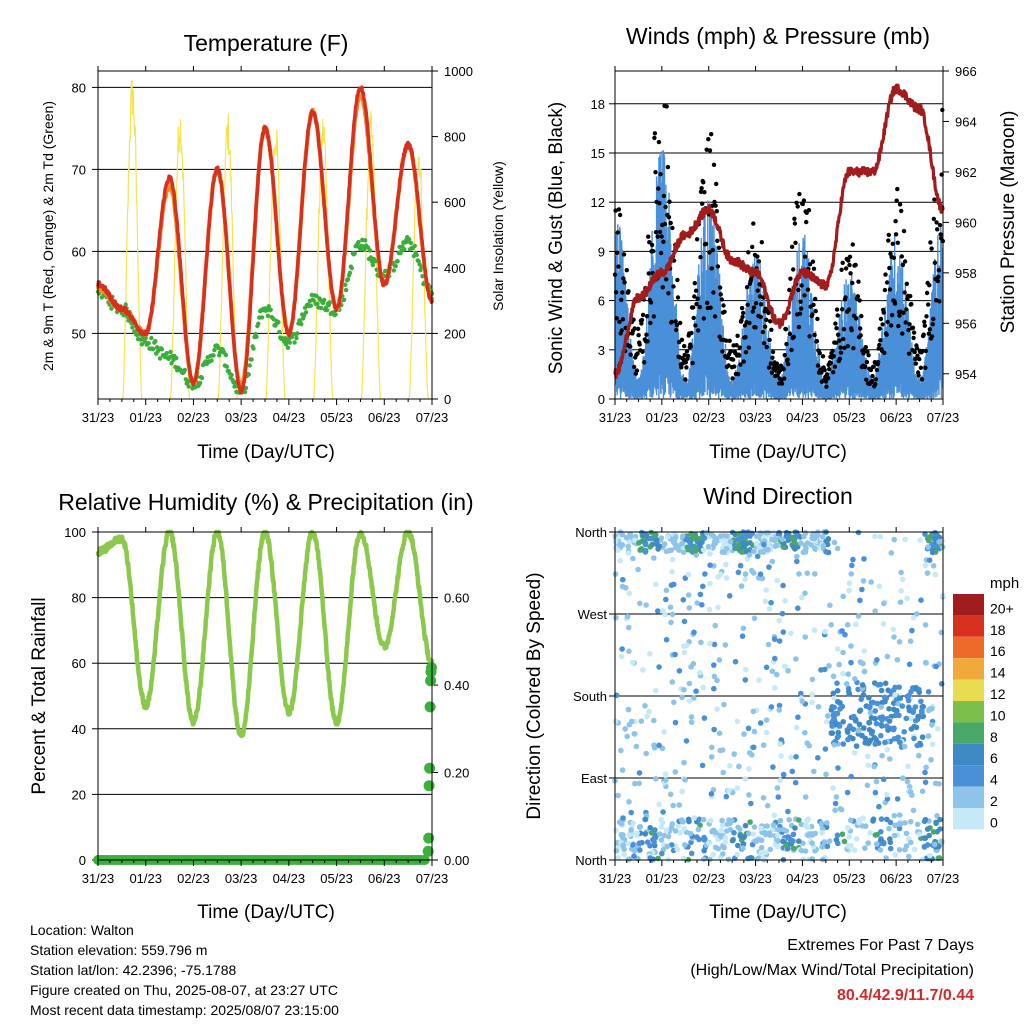  I want to click on solar-insolation-line, so click(180, 259).